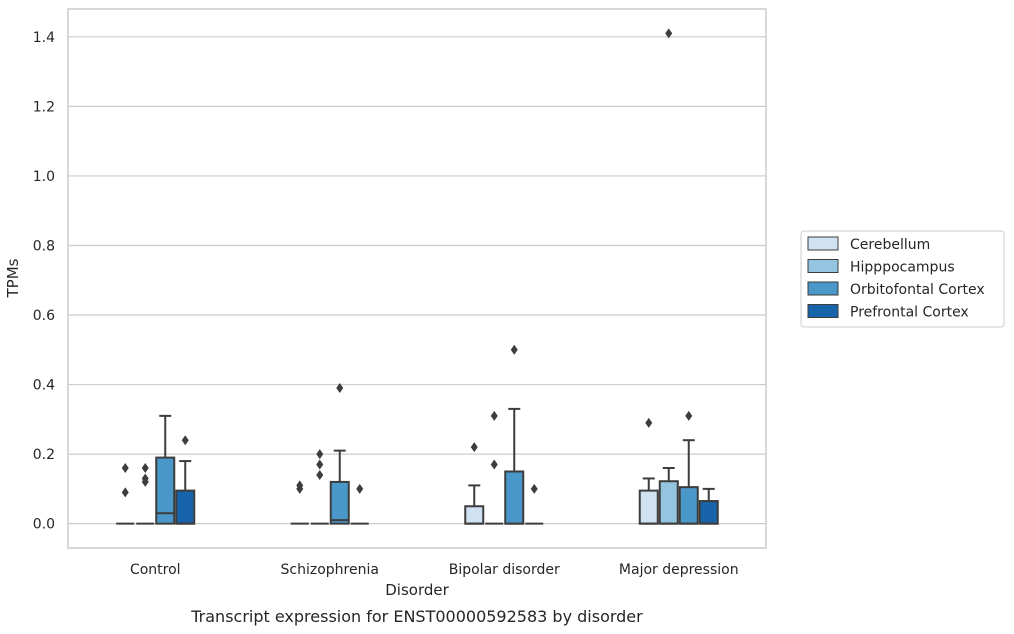  Describe the element at coordinates (504, 570) in the screenshot. I see `x-tick-label: Bipolar disorder` at that location.